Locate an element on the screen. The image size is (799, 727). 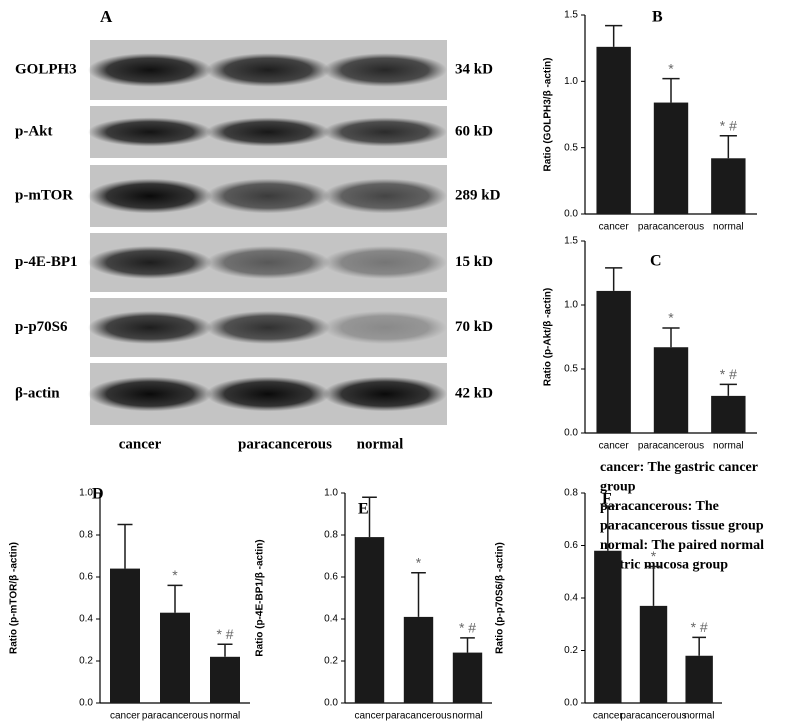
size-label: 34 kD is located at coordinates (474, 69).